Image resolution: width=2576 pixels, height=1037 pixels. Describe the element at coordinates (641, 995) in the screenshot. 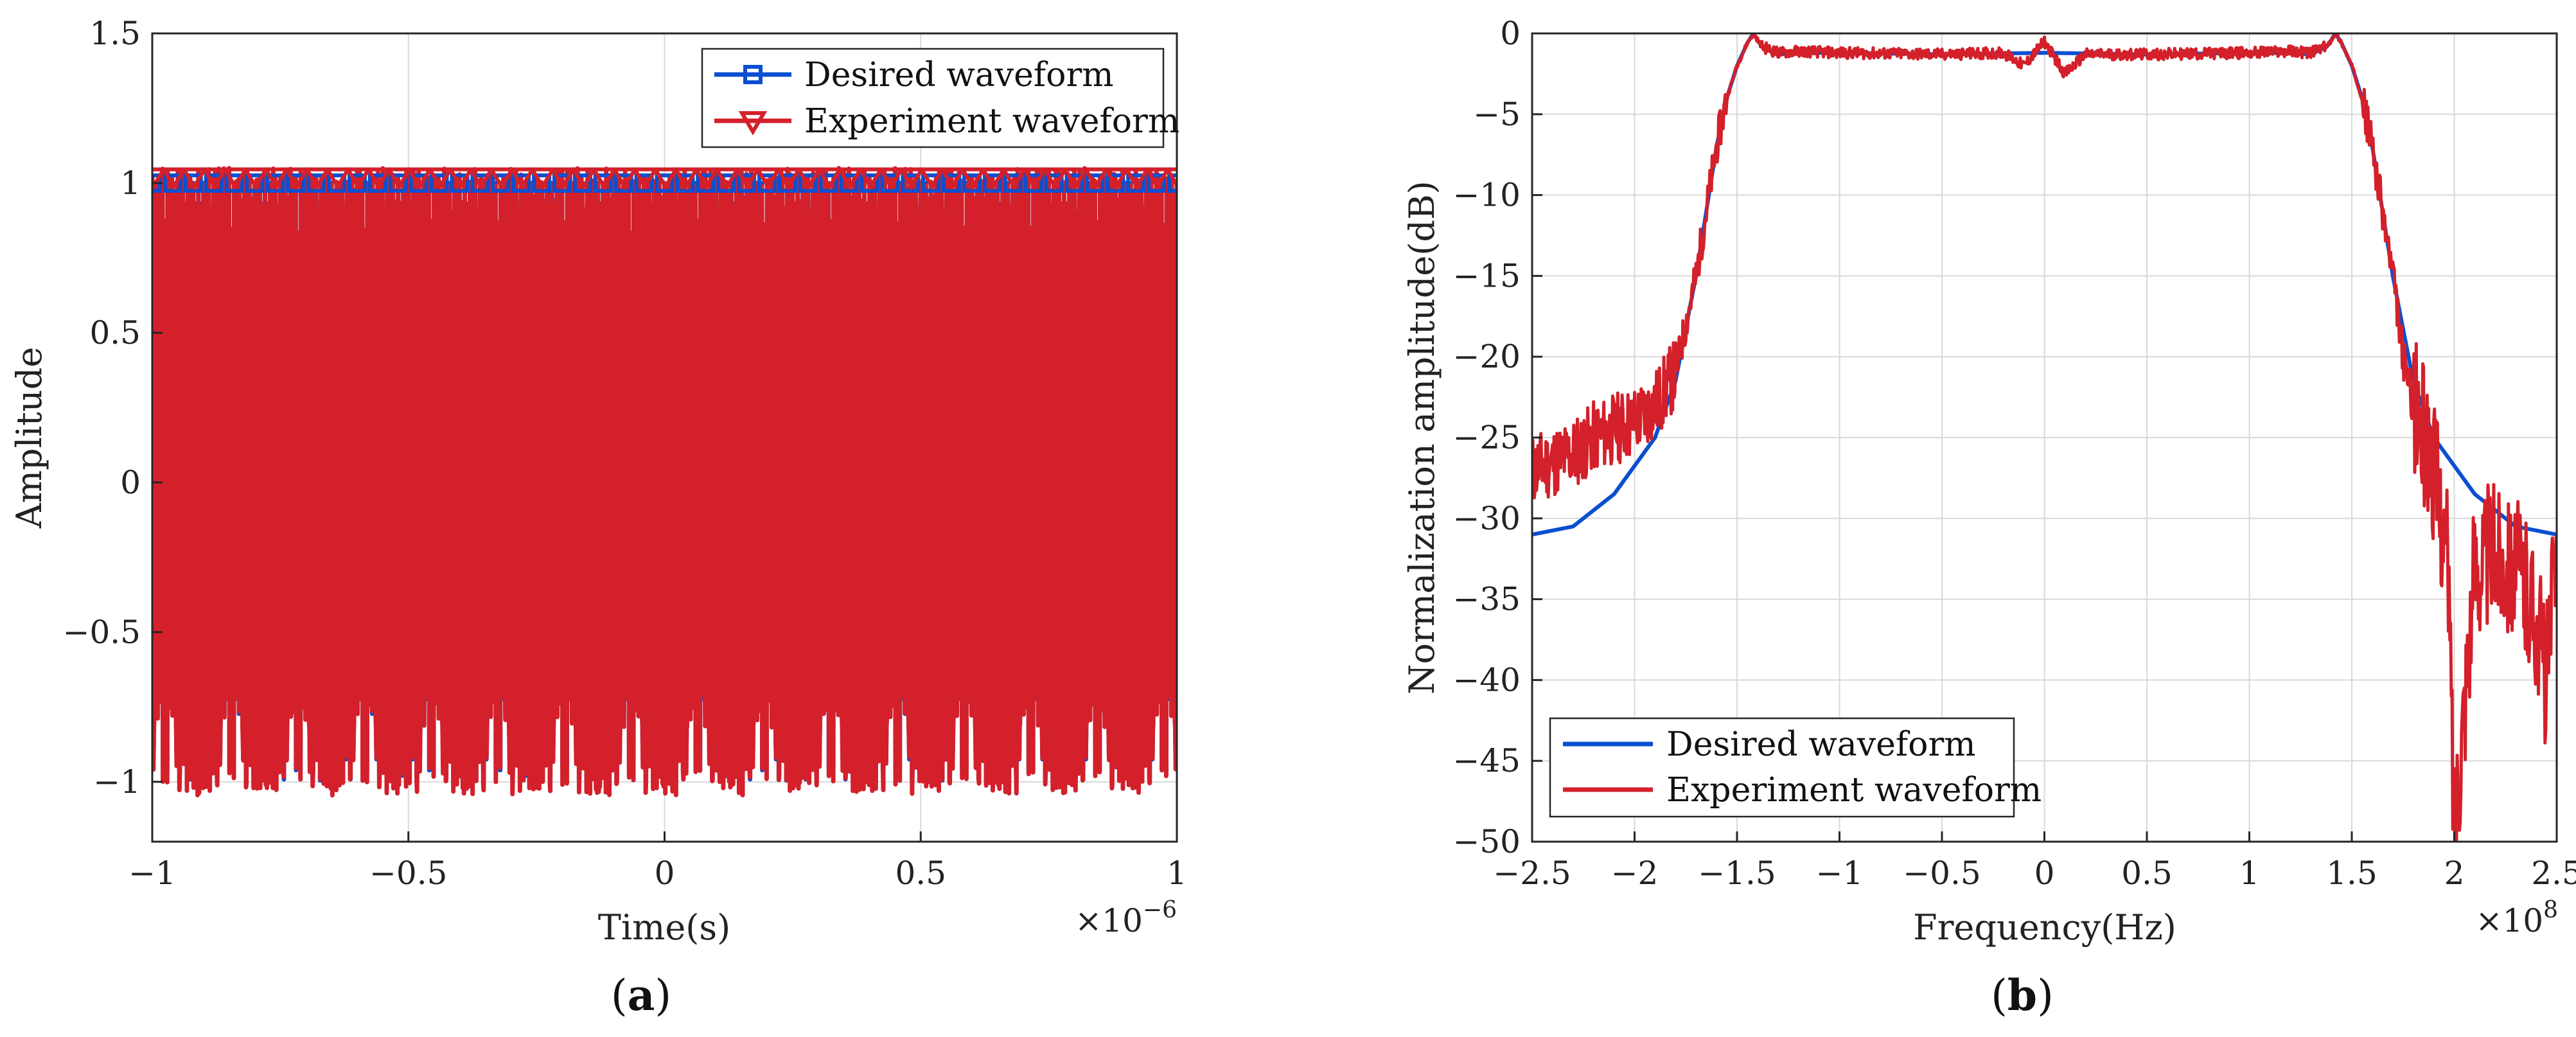

I see `chart-a-panel-label: (a)` at that location.